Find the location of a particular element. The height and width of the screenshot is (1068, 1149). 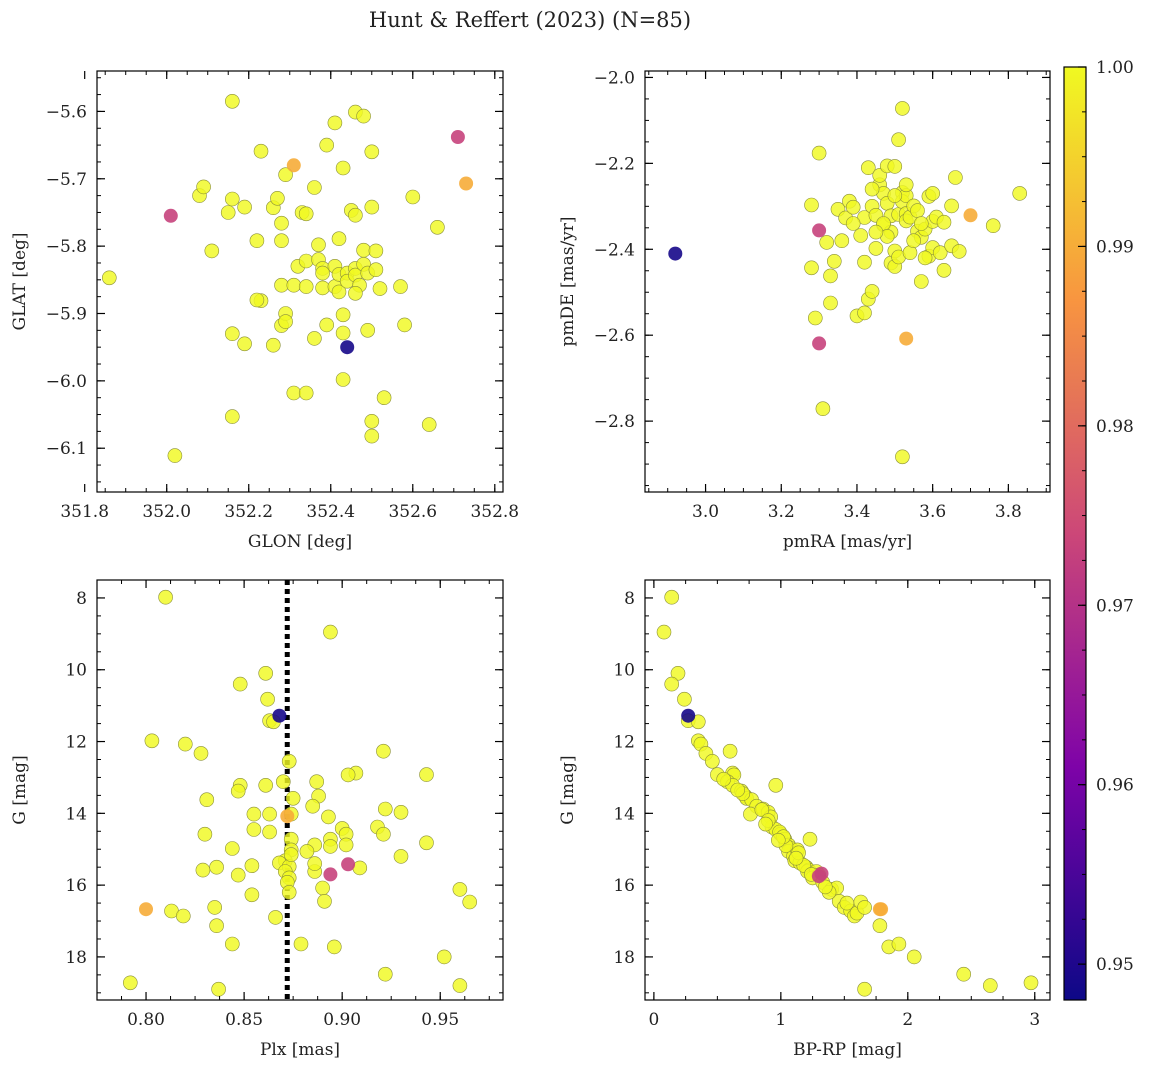

y-tick-label: 12 is located at coordinates (76, 743).